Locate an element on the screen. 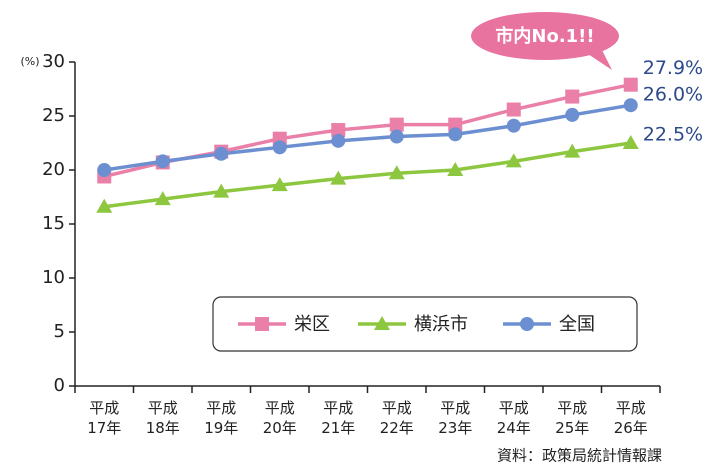 The height and width of the screenshot is (470, 720). callout-pointer is located at coordinates (598, 58).